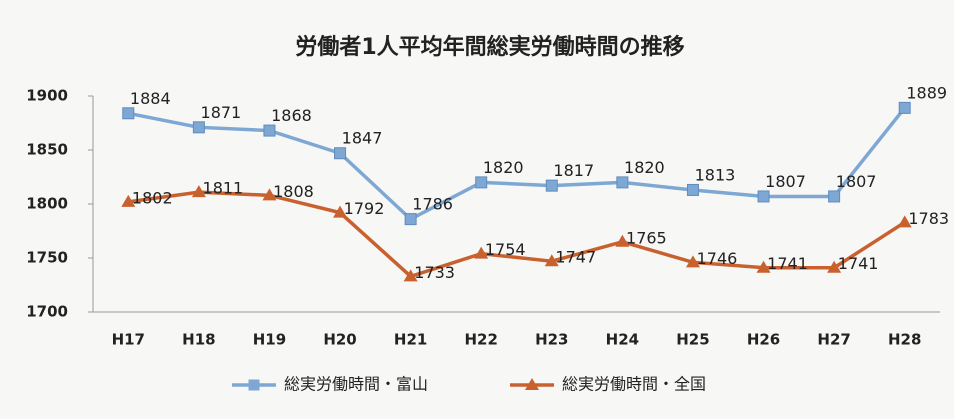 The image size is (954, 419). I want to click on data-label: 1808, so click(293, 191).